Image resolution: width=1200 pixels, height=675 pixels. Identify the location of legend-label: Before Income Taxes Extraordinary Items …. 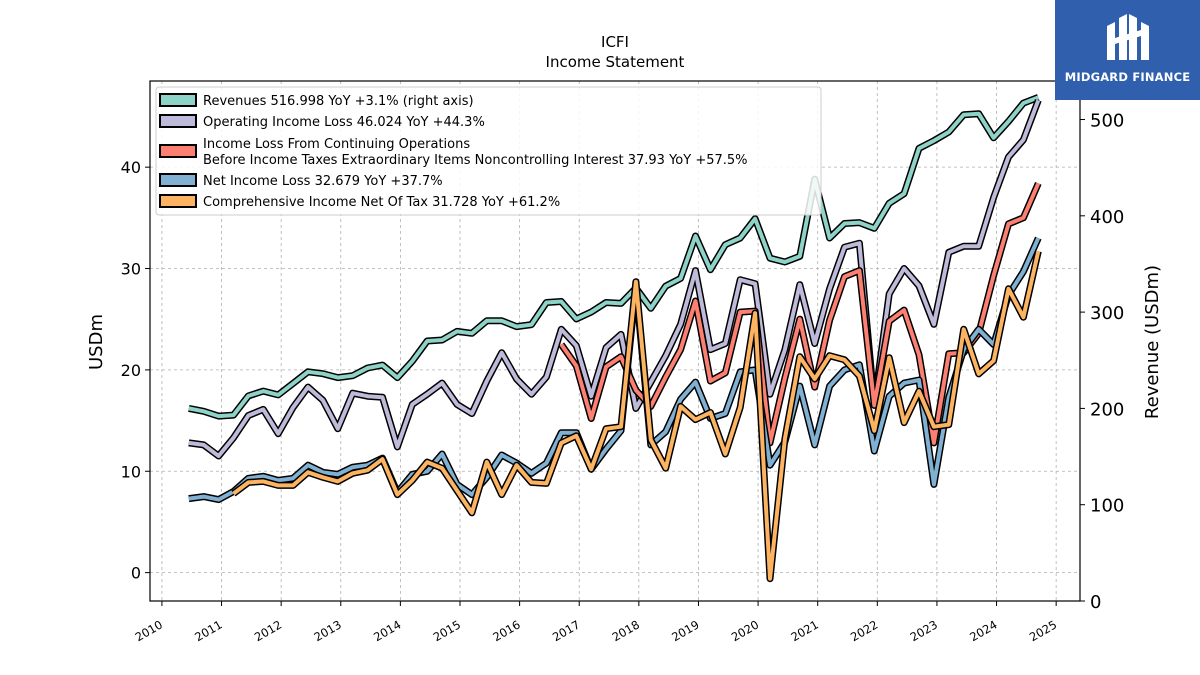
(475, 160).